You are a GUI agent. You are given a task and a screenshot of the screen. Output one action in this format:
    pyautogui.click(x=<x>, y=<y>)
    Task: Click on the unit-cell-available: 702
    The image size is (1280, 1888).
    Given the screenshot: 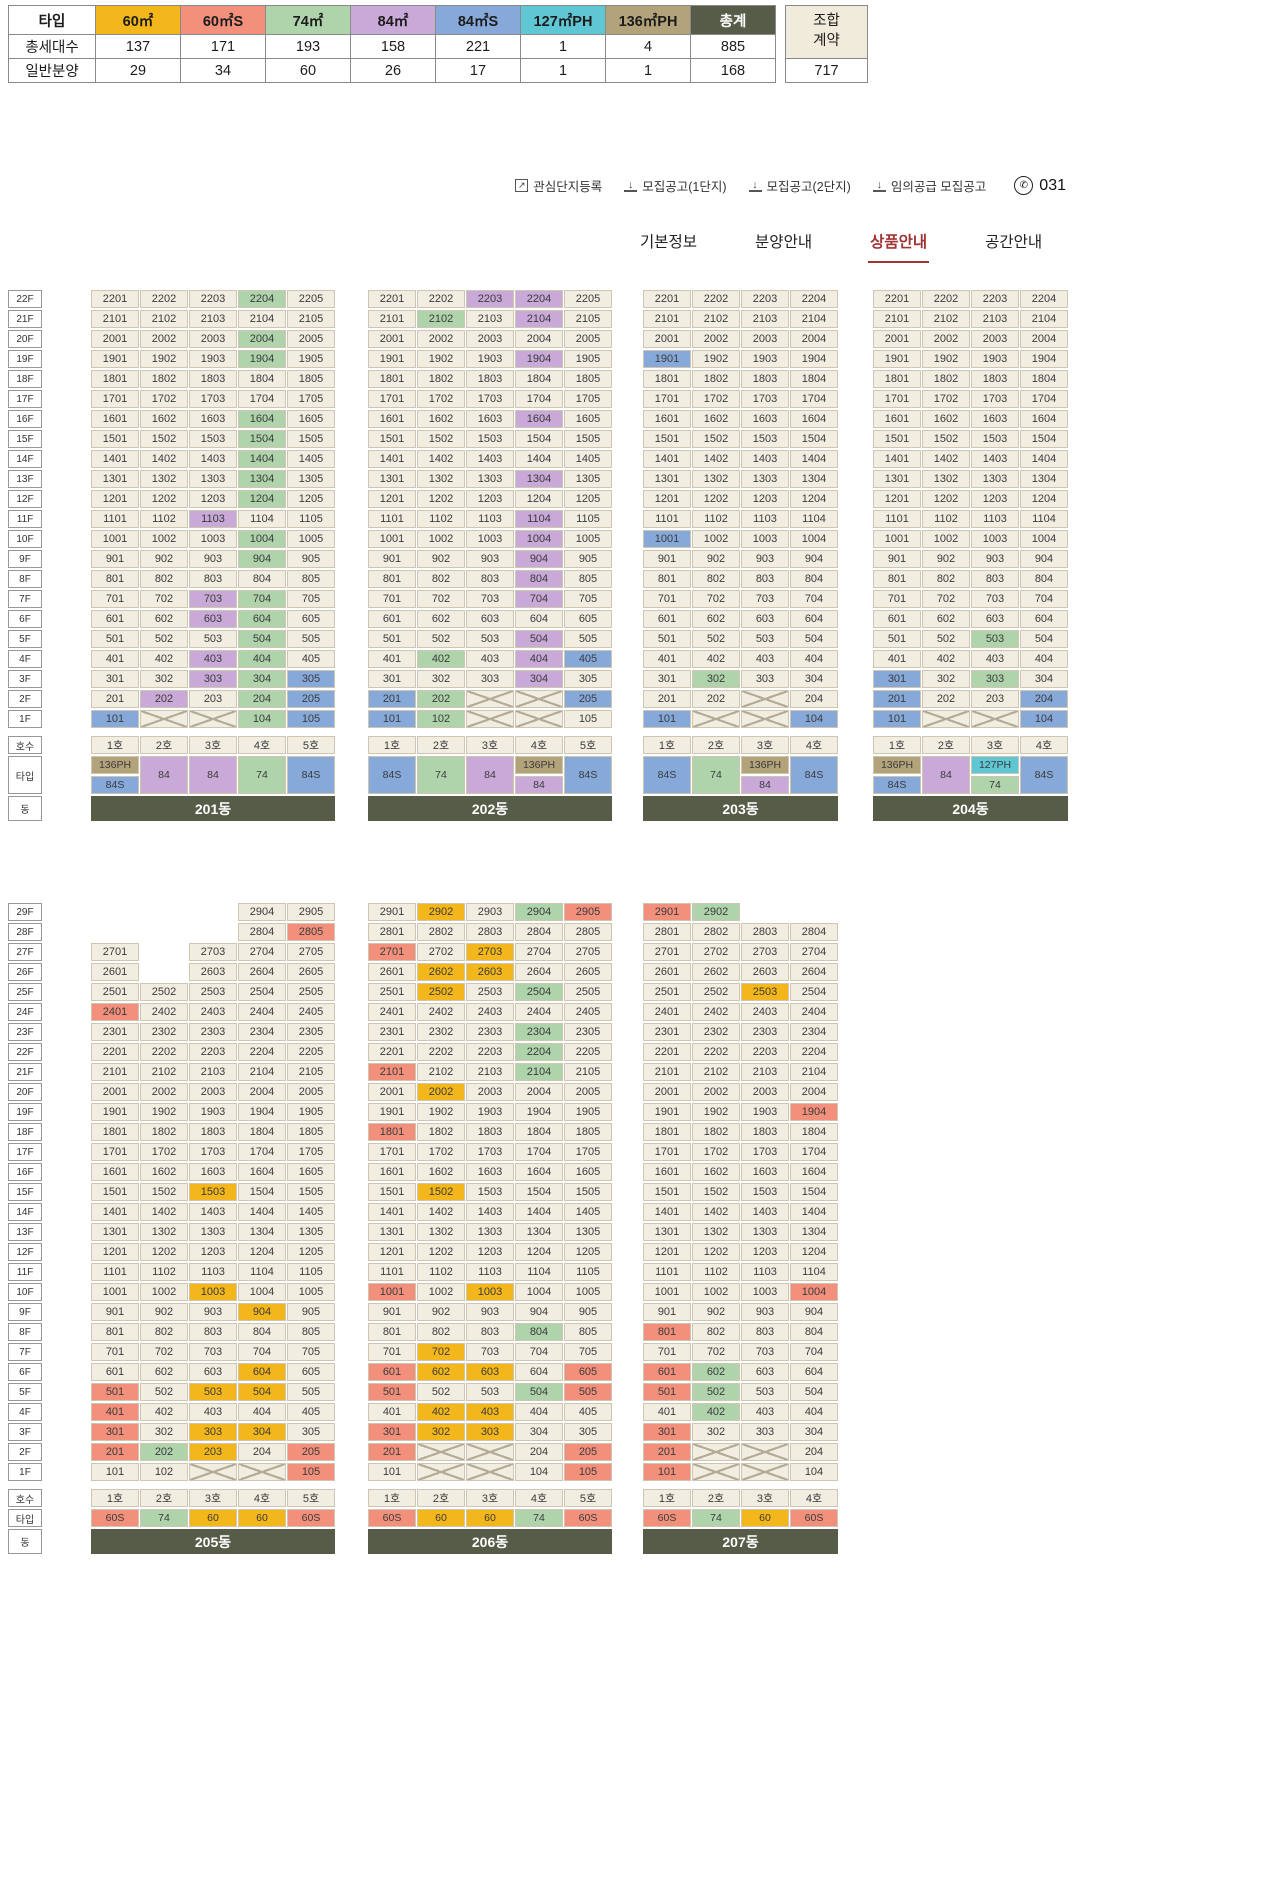 What is the action you would take?
    pyautogui.click(x=441, y=1352)
    